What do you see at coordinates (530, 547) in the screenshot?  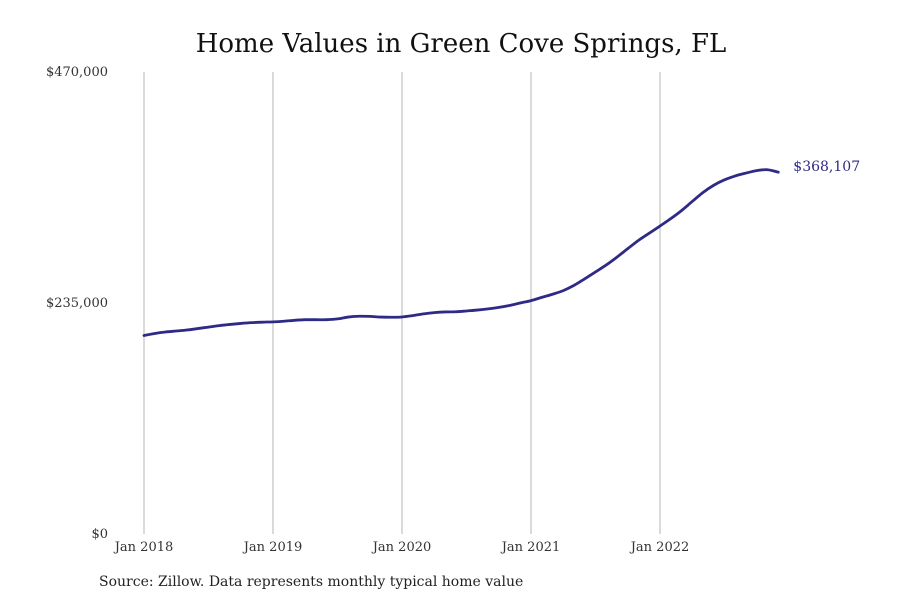 I see `x-tick-label: Jan 2021` at bounding box center [530, 547].